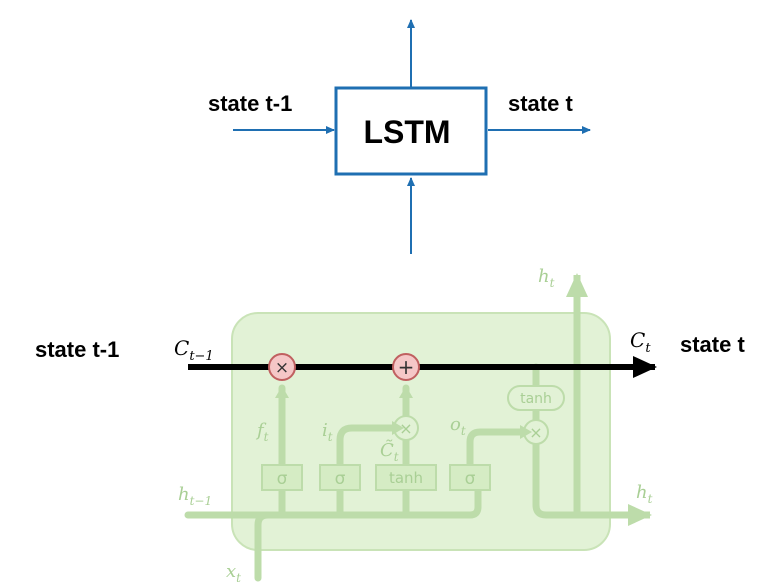 This screenshot has width=782, height=587. Describe the element at coordinates (282, 392) in the screenshot. I see `forget-gate-arrowhead` at that location.